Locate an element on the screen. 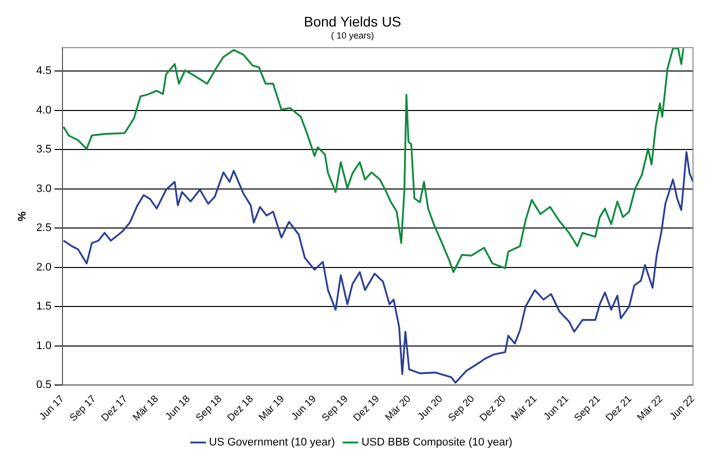  x-tick-label: Sep 18 is located at coordinates (209, 408).